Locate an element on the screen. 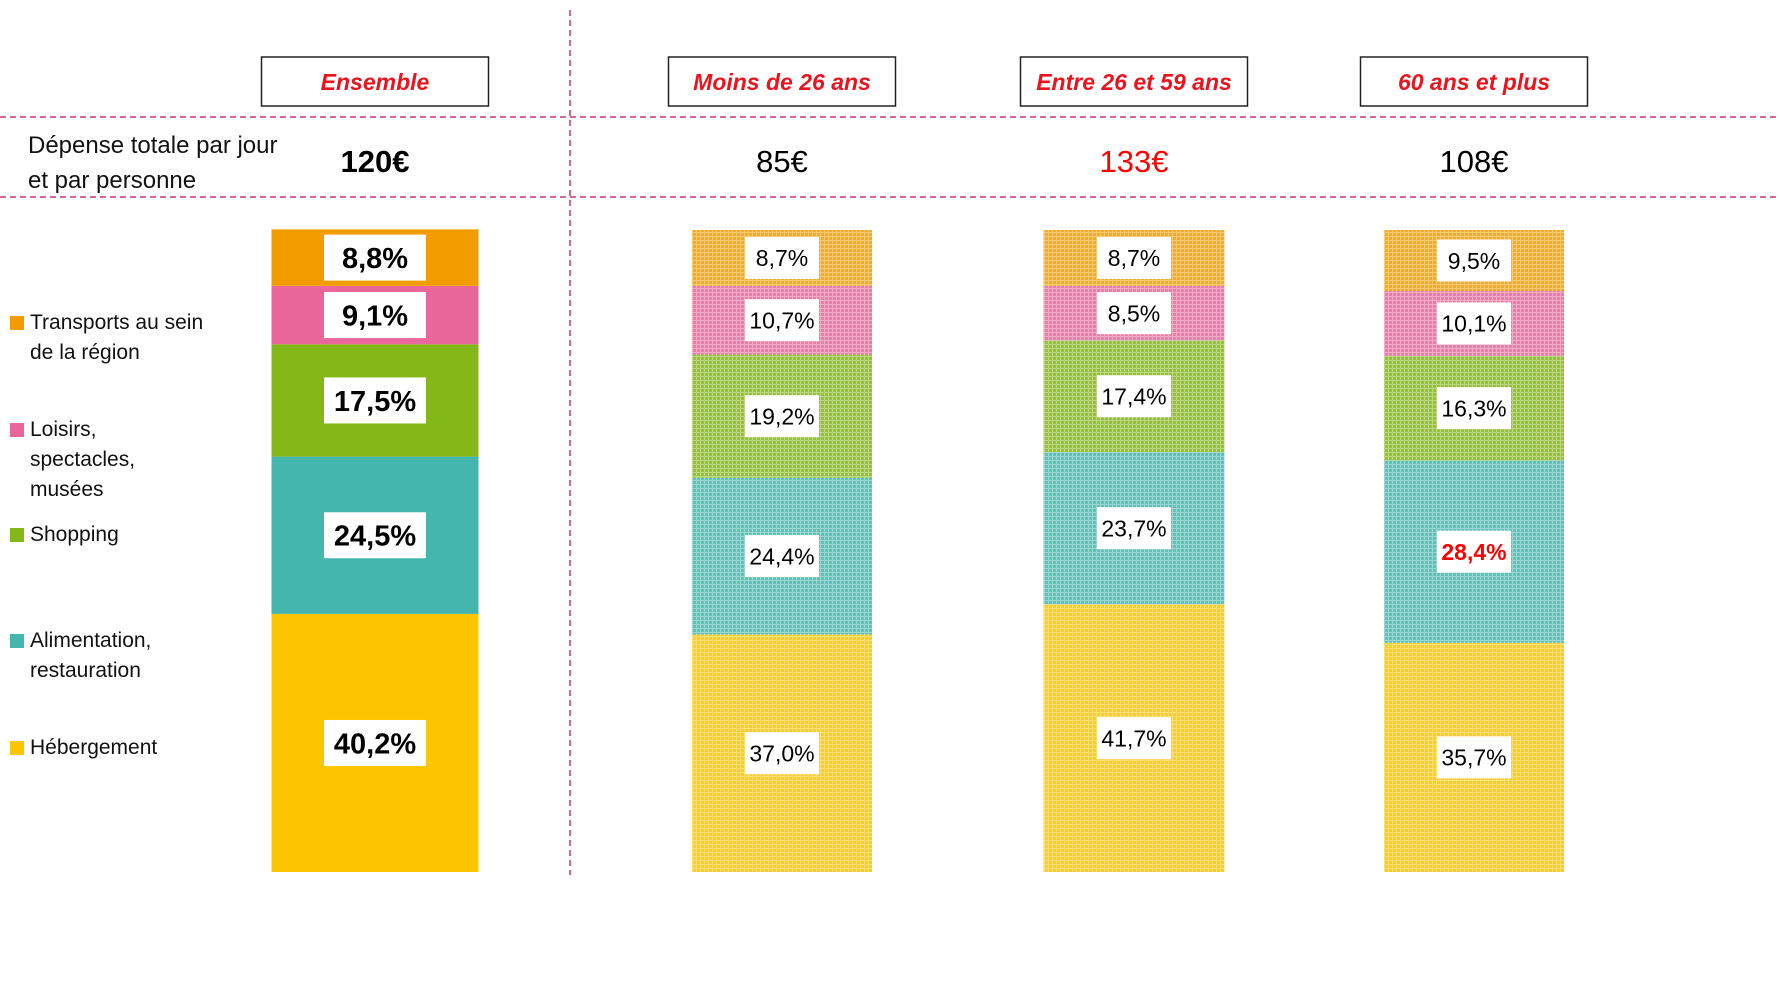 The height and width of the screenshot is (991, 1780). data-label: 28,4% is located at coordinates (1473, 552).